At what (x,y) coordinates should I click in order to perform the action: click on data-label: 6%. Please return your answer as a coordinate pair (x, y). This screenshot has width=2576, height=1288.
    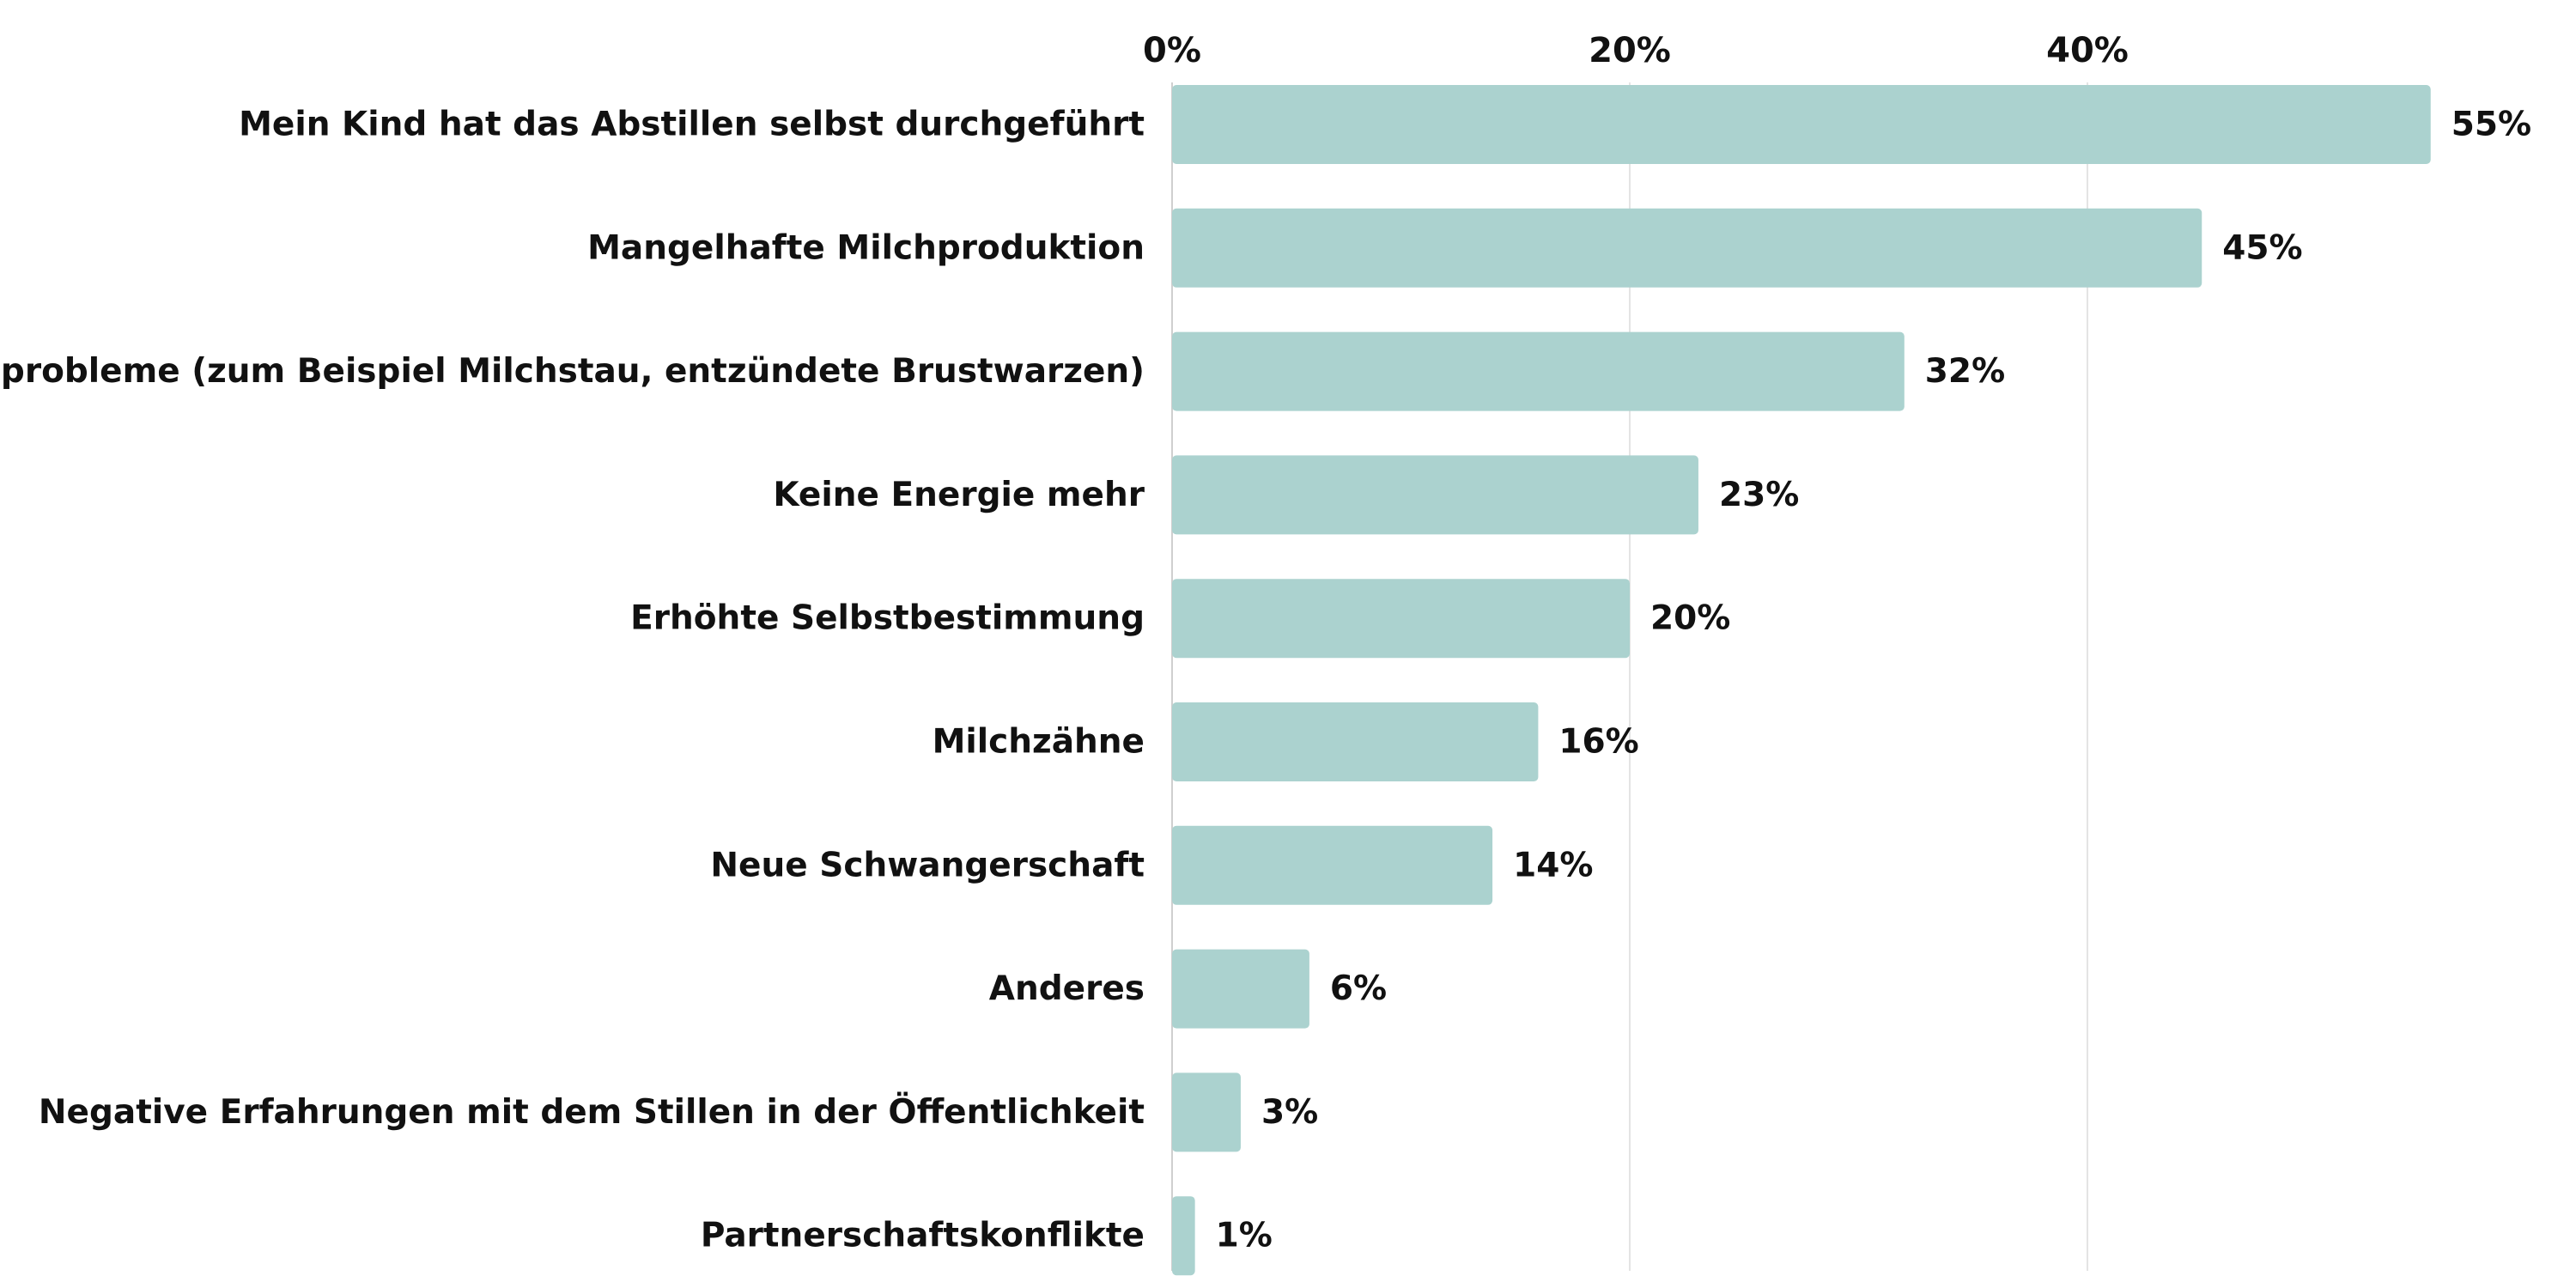
    Looking at the image, I should click on (1358, 988).